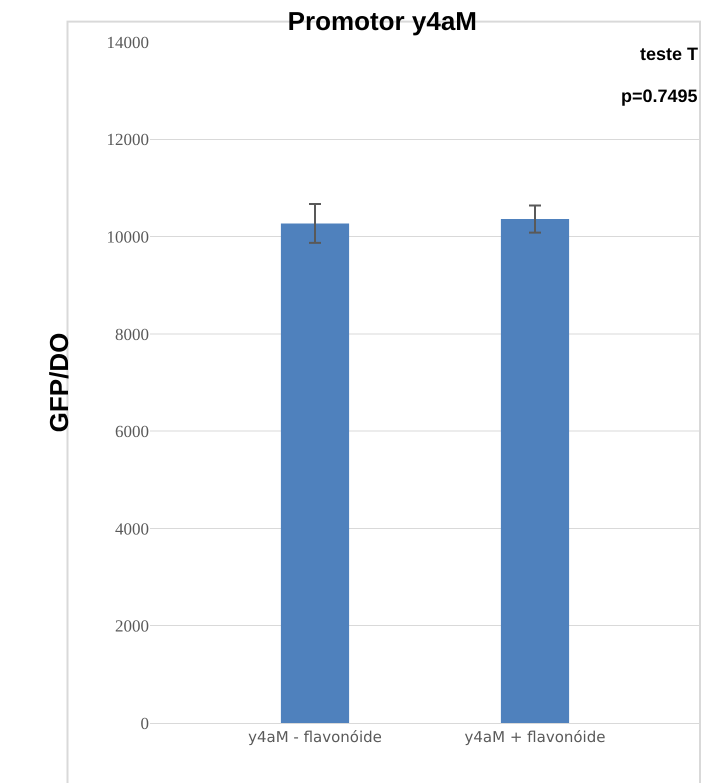  I want to click on annotation: p=0.7495, so click(659, 96).